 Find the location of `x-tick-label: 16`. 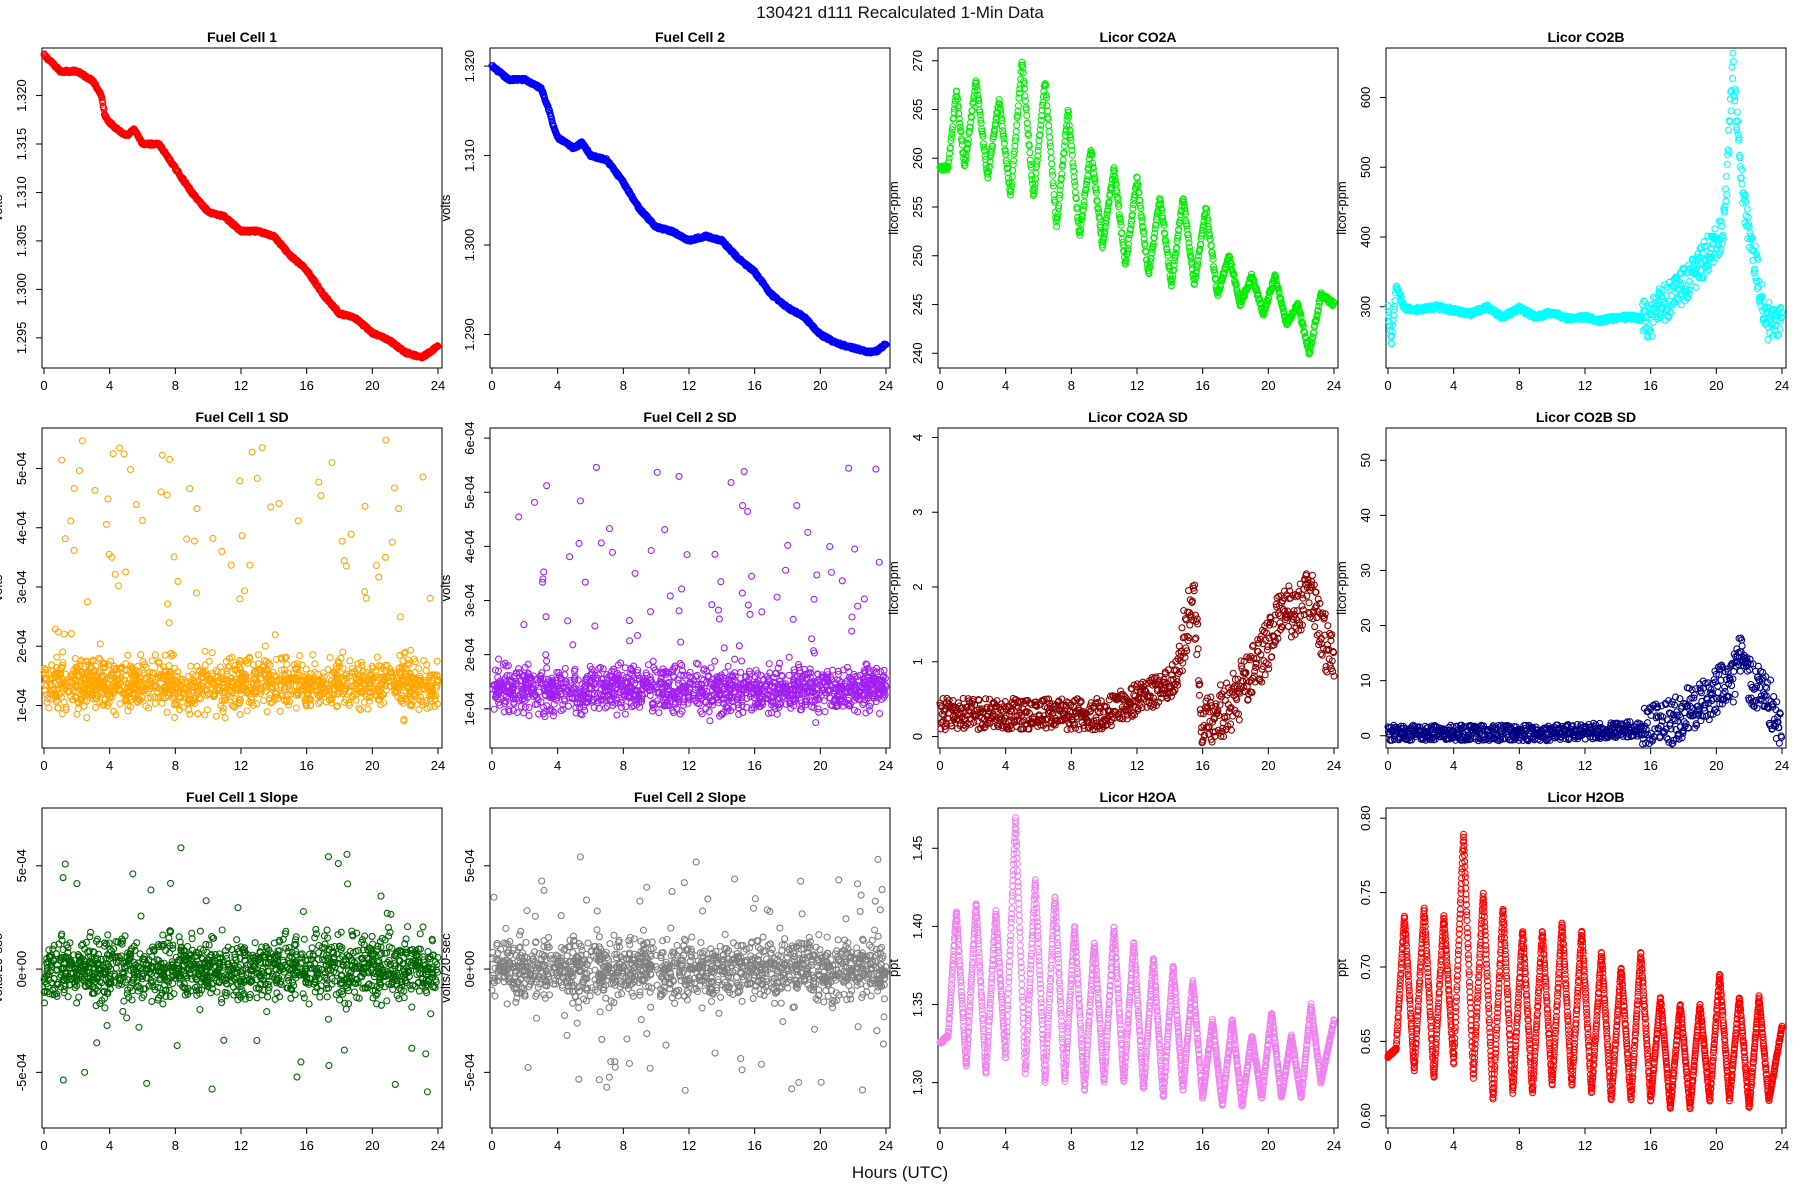

x-tick-label: 16 is located at coordinates (1202, 385).